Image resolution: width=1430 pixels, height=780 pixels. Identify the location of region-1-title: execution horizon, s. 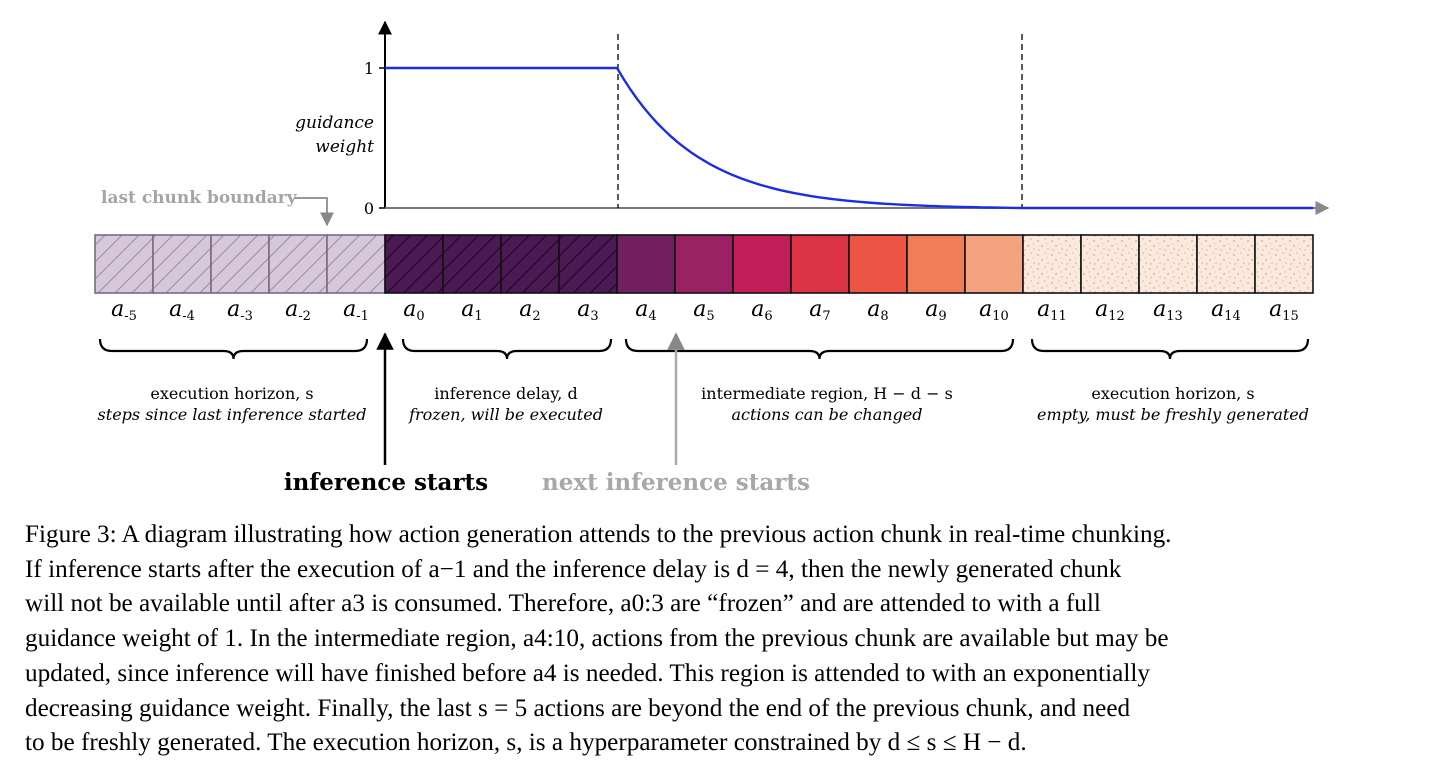
(231, 393).